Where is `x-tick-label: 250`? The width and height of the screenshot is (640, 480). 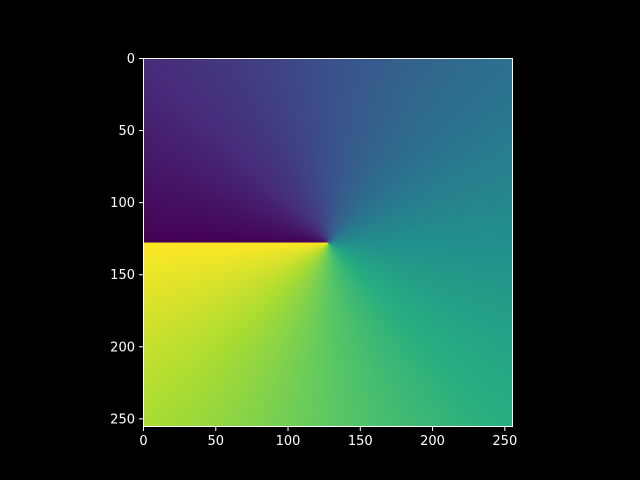
x-tick-label: 250 is located at coordinates (504, 441).